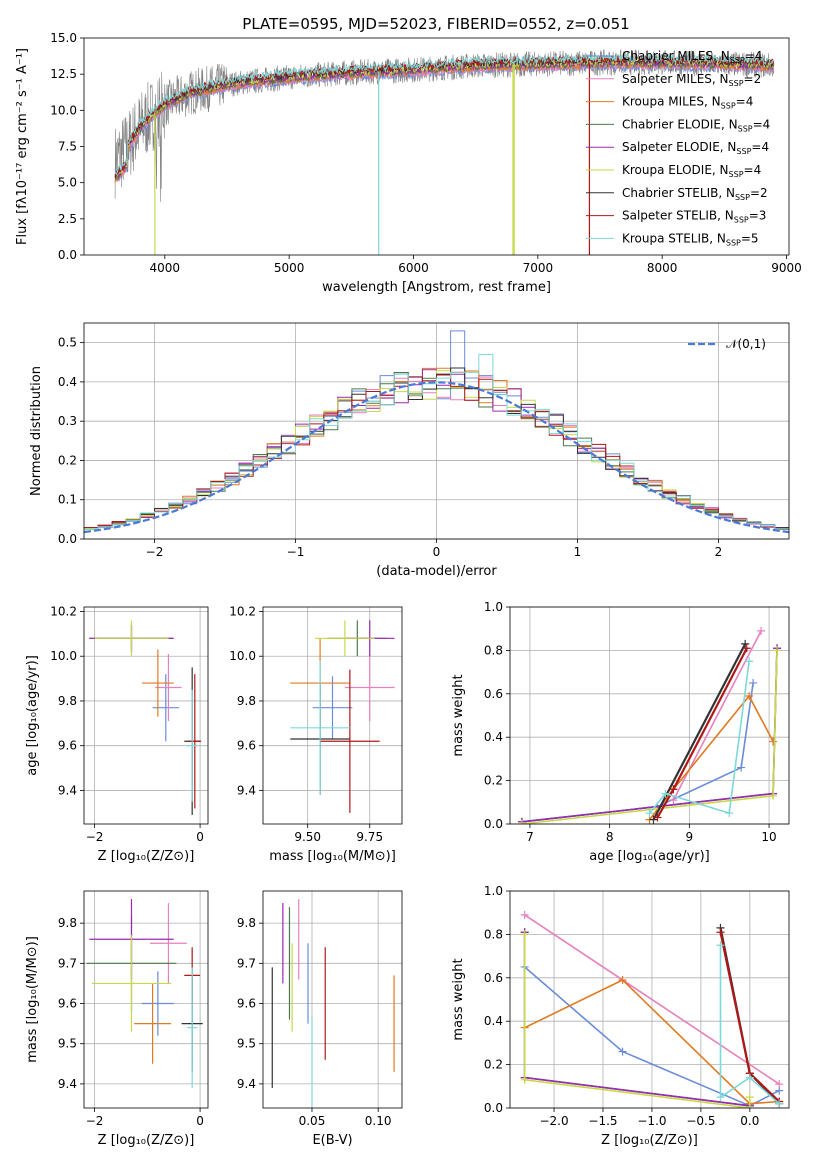  Describe the element at coordinates (687, 103) in the screenshot. I see `legend-entry: Kroupa MILES, NSSP=4` at that location.